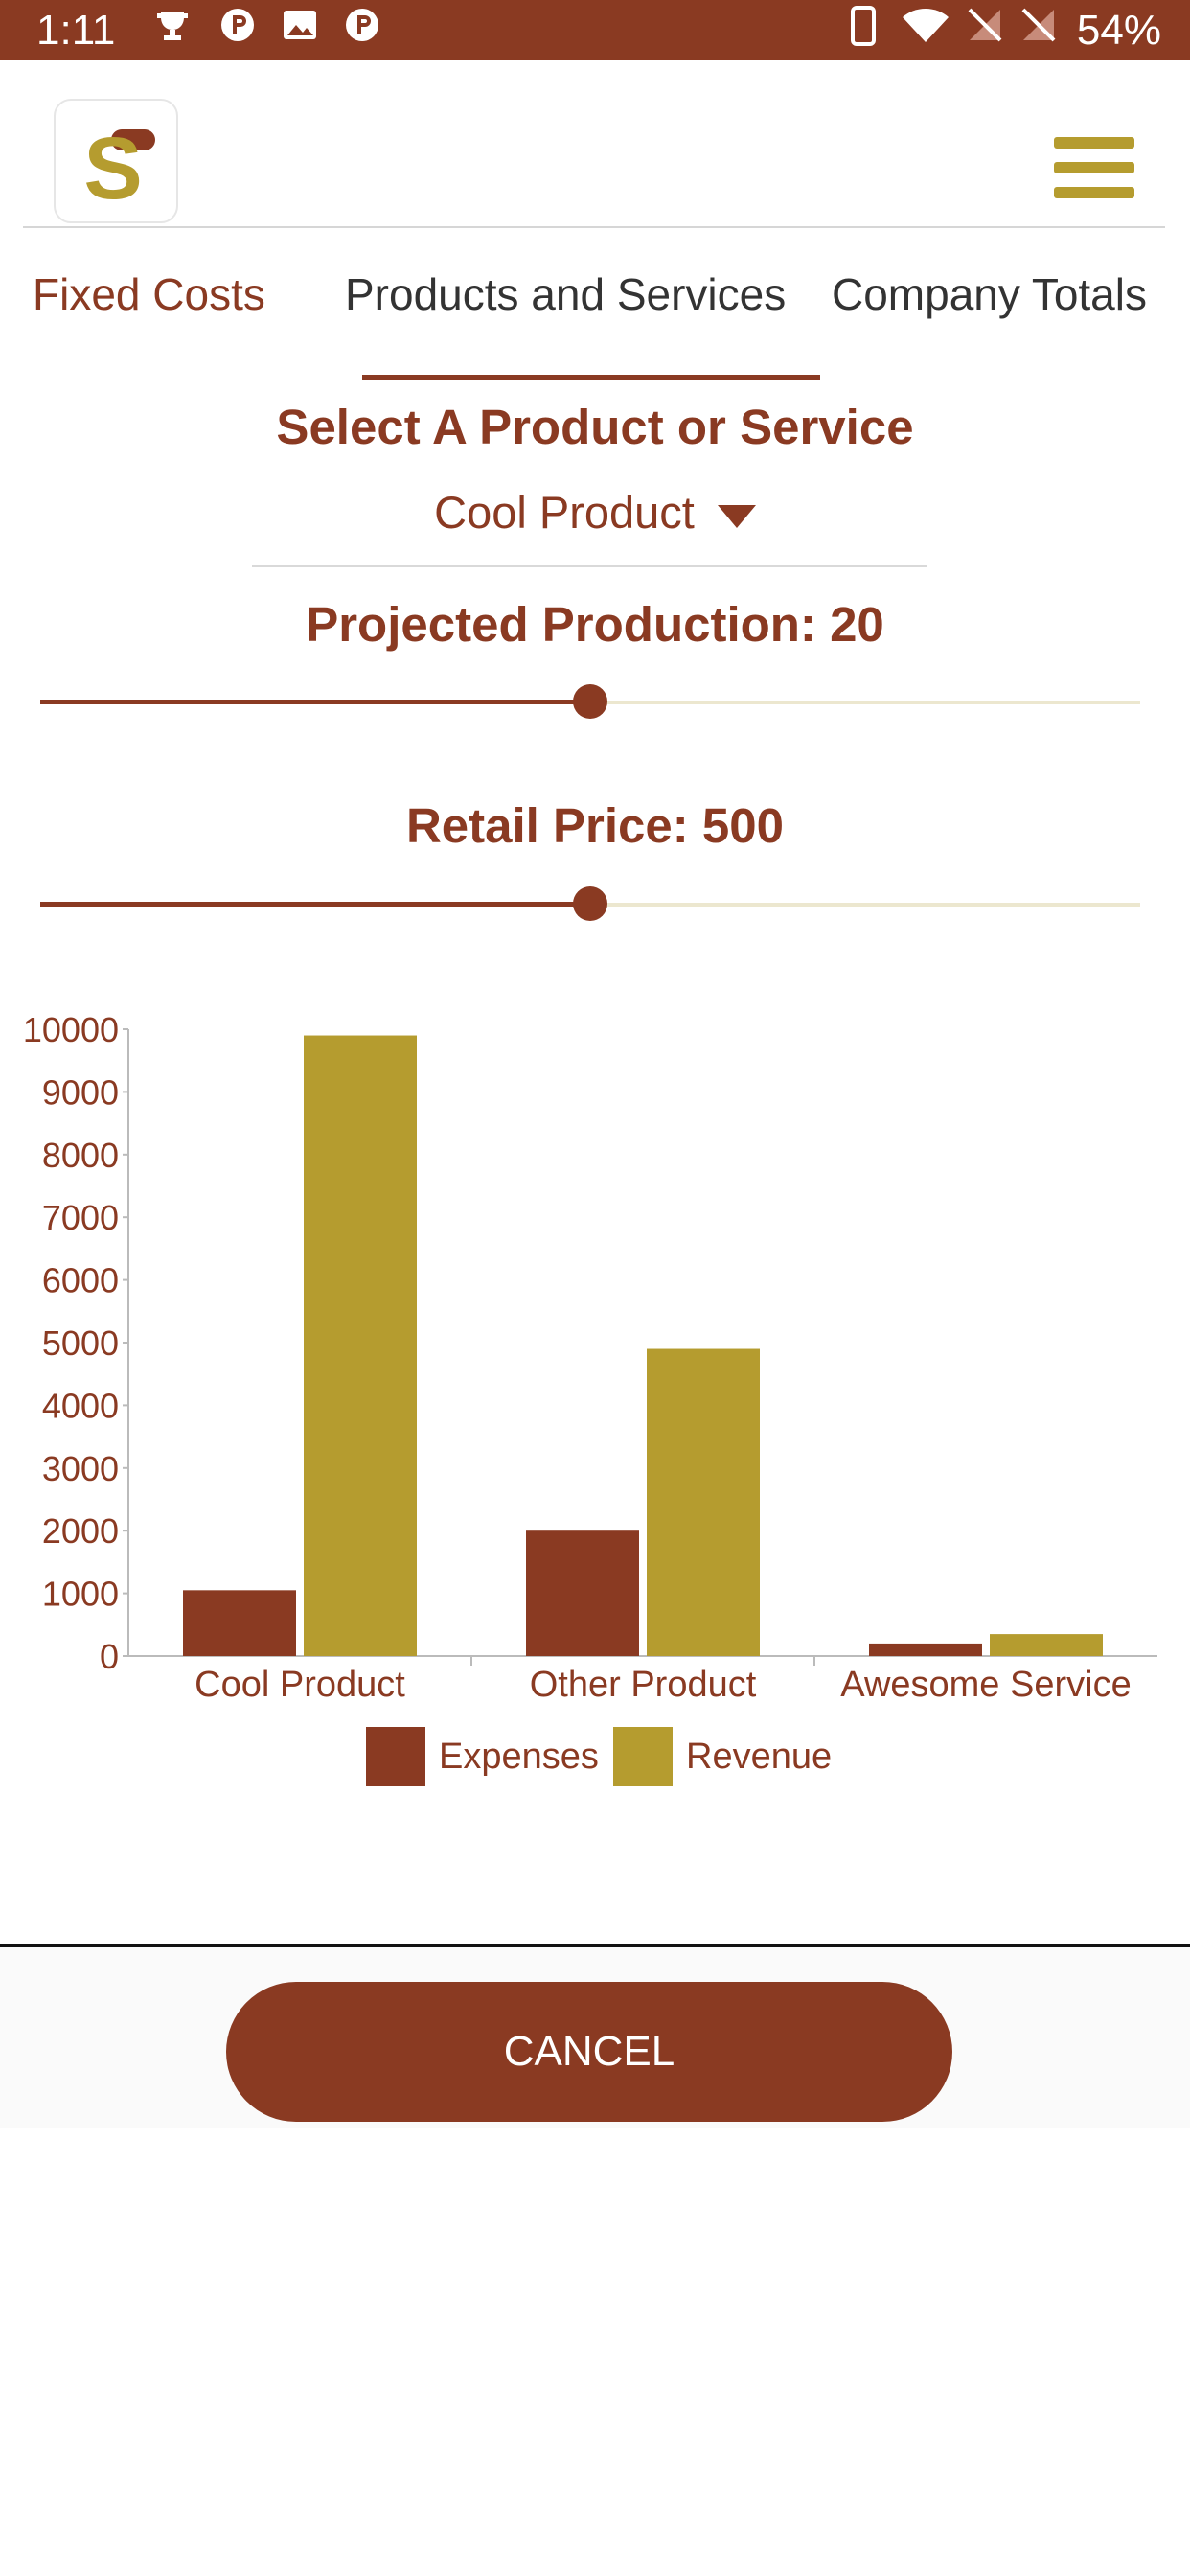 The image size is (1190, 2576). What do you see at coordinates (759, 1756) in the screenshot?
I see `legend-label-revenue: Revenue` at bounding box center [759, 1756].